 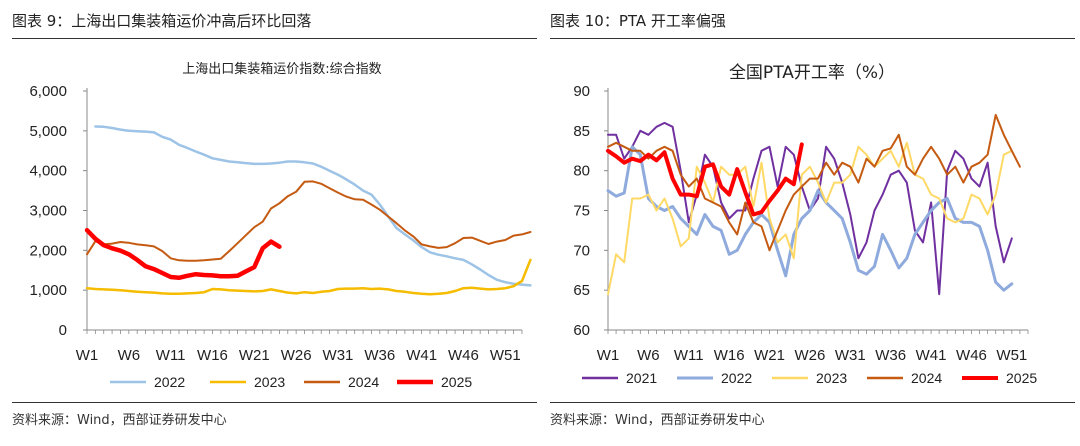 What do you see at coordinates (581, 211) in the screenshot?
I see `y-tick-label: 75` at bounding box center [581, 211].